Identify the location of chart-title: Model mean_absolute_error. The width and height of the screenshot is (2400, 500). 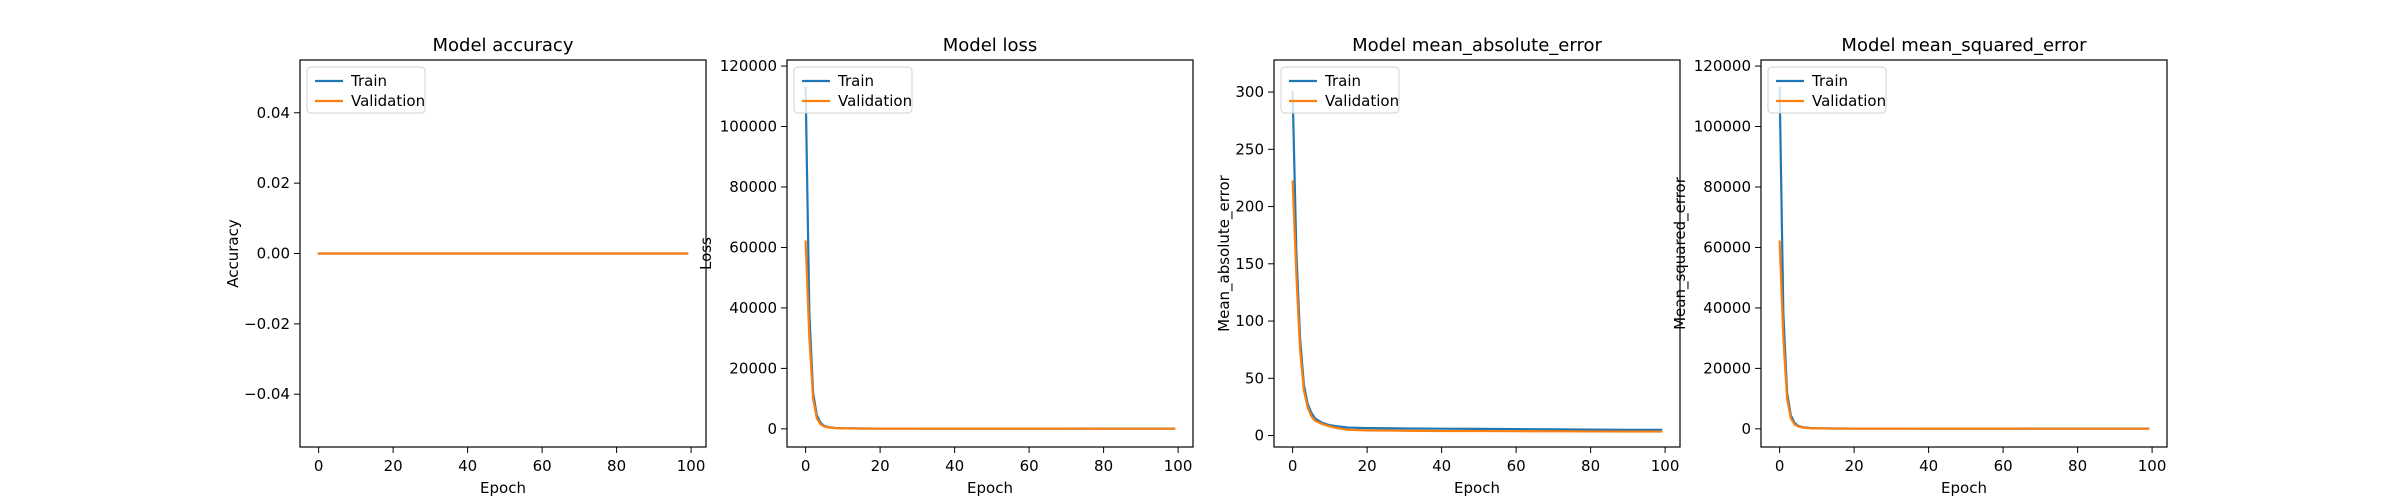
(1477, 45).